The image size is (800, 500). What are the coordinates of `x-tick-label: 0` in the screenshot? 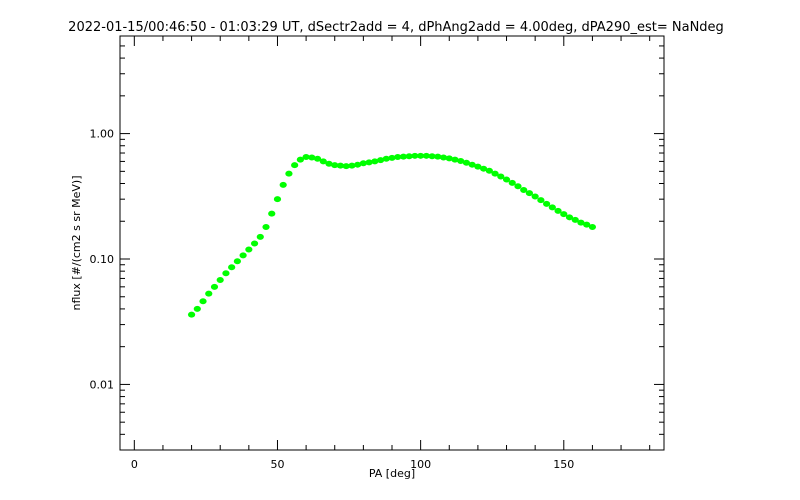 It's located at (134, 464).